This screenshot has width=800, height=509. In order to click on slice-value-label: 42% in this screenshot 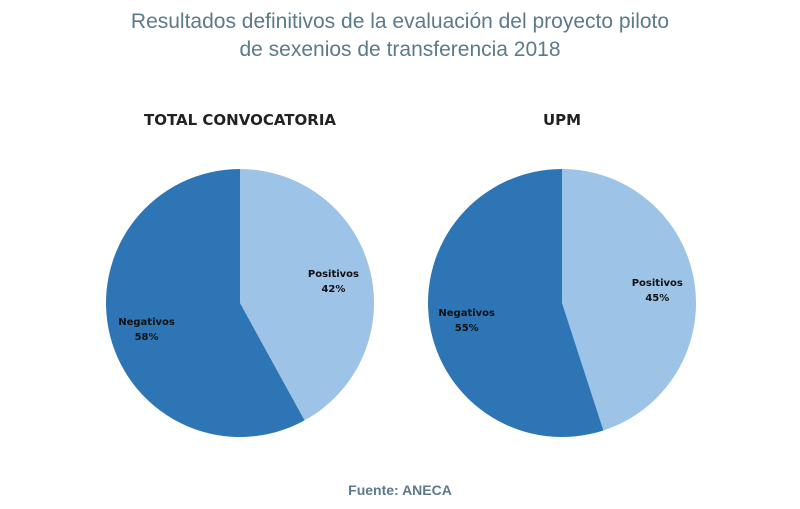, I will do `click(333, 289)`.